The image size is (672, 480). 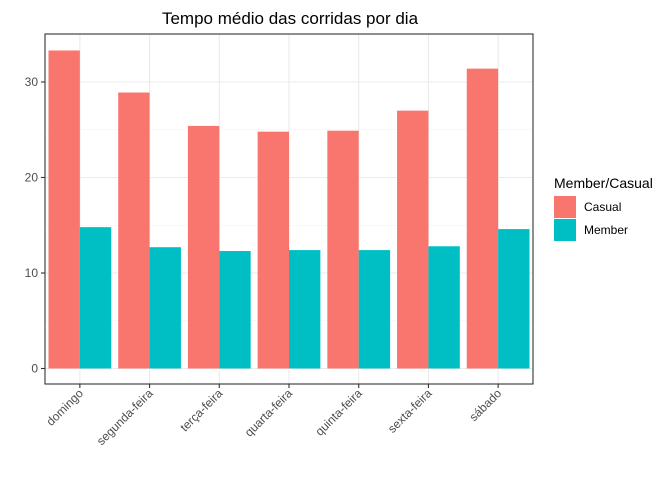 I want to click on legend-label-member: Member, so click(x=606, y=230).